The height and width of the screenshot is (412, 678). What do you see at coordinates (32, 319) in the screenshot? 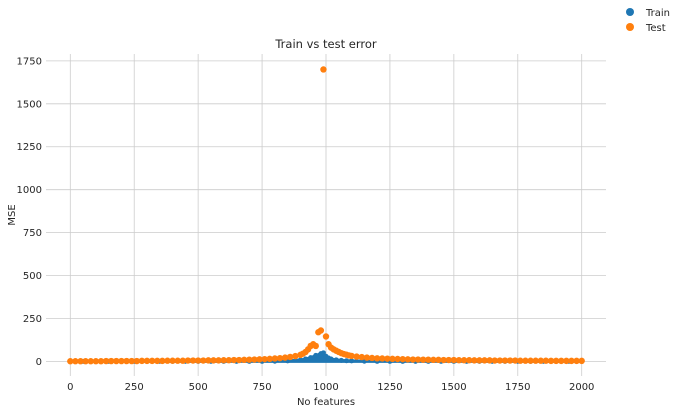
I see `y-tick-label: 250` at bounding box center [32, 319].